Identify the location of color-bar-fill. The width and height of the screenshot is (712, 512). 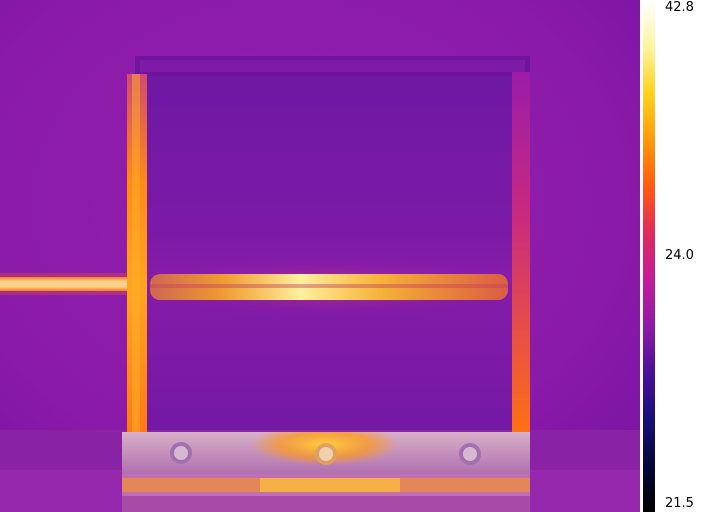
(649, 256).